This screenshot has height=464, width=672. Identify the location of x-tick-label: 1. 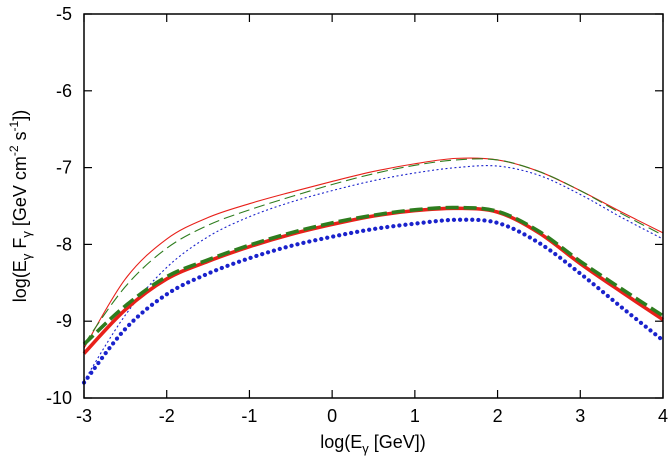
(415, 416).